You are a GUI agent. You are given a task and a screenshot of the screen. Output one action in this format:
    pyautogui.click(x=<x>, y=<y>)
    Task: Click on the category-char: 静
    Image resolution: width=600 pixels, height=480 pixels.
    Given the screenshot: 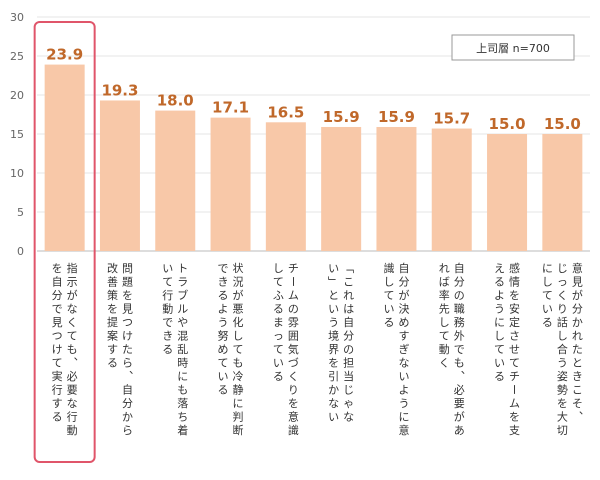 What is the action you would take?
    pyautogui.click(x=238, y=390)
    